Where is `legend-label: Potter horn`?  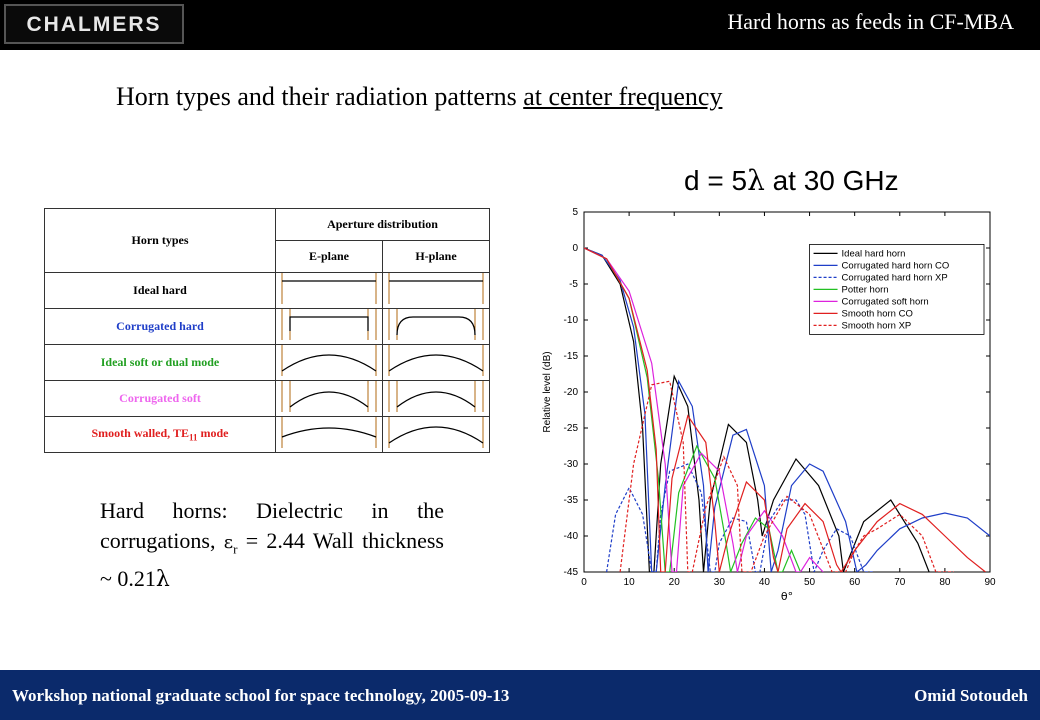
legend-label: Potter horn is located at coordinates (865, 289).